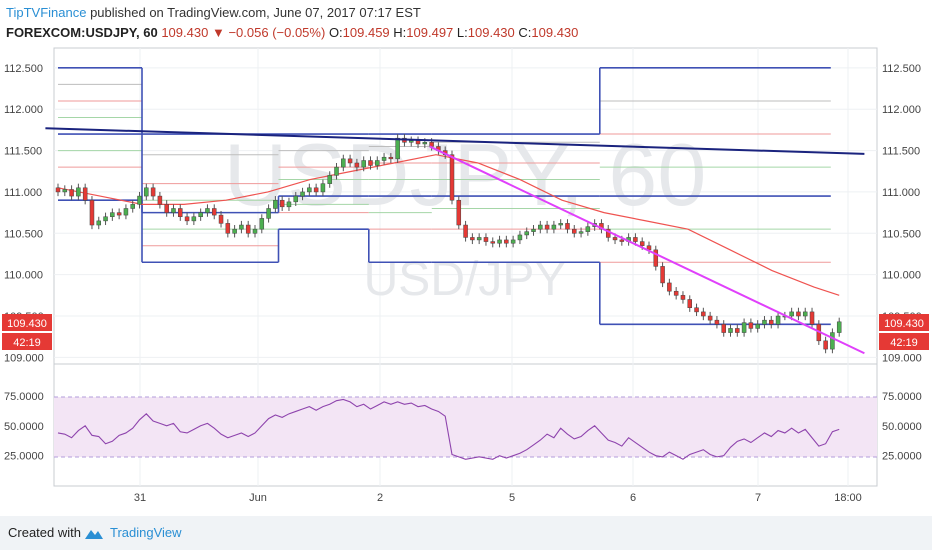 Image resolution: width=932 pixels, height=550 pixels. Describe the element at coordinates (27, 343) in the screenshot. I see `countdown-left-text: 42:19` at that location.